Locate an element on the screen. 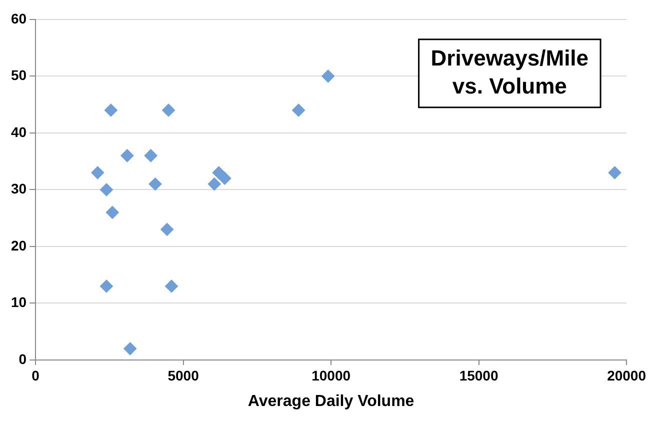 This screenshot has width=657, height=423. y-tick-label: 10 is located at coordinates (18, 302).